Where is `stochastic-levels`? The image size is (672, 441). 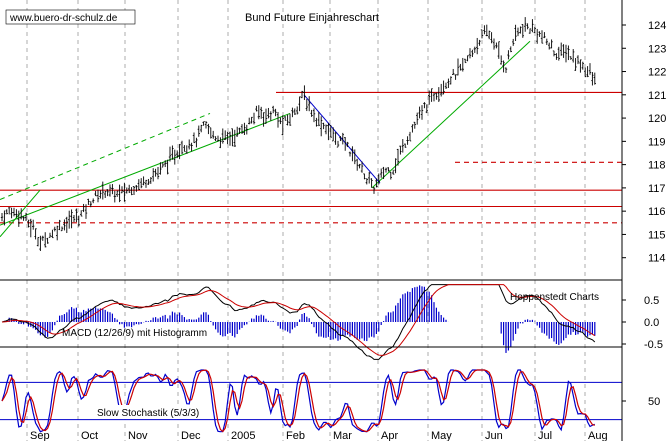 stochastic-levels is located at coordinates (311, 401).